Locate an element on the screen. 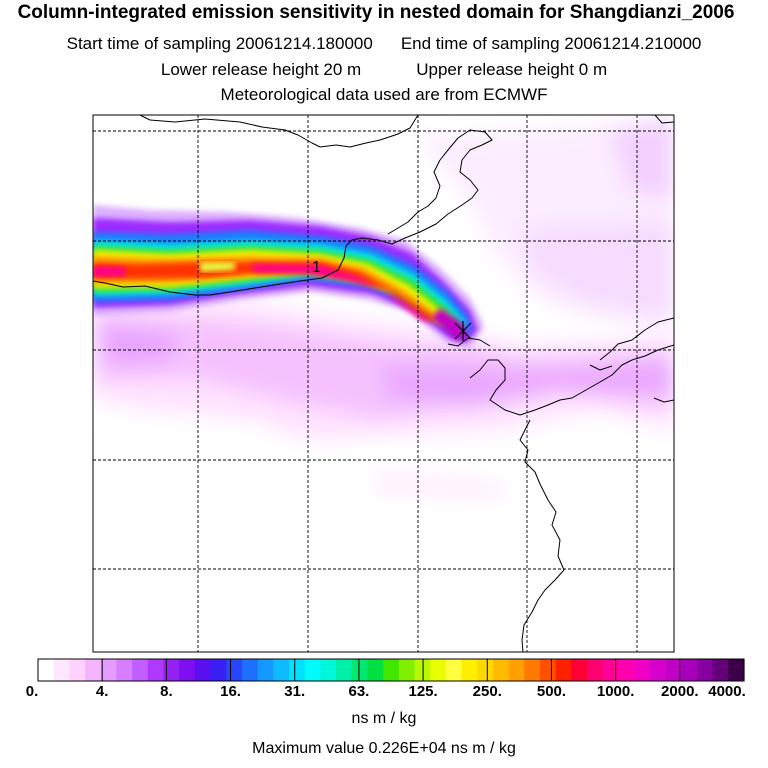 The height and width of the screenshot is (768, 768). colorbar-tick-label: 250. is located at coordinates (487, 691).